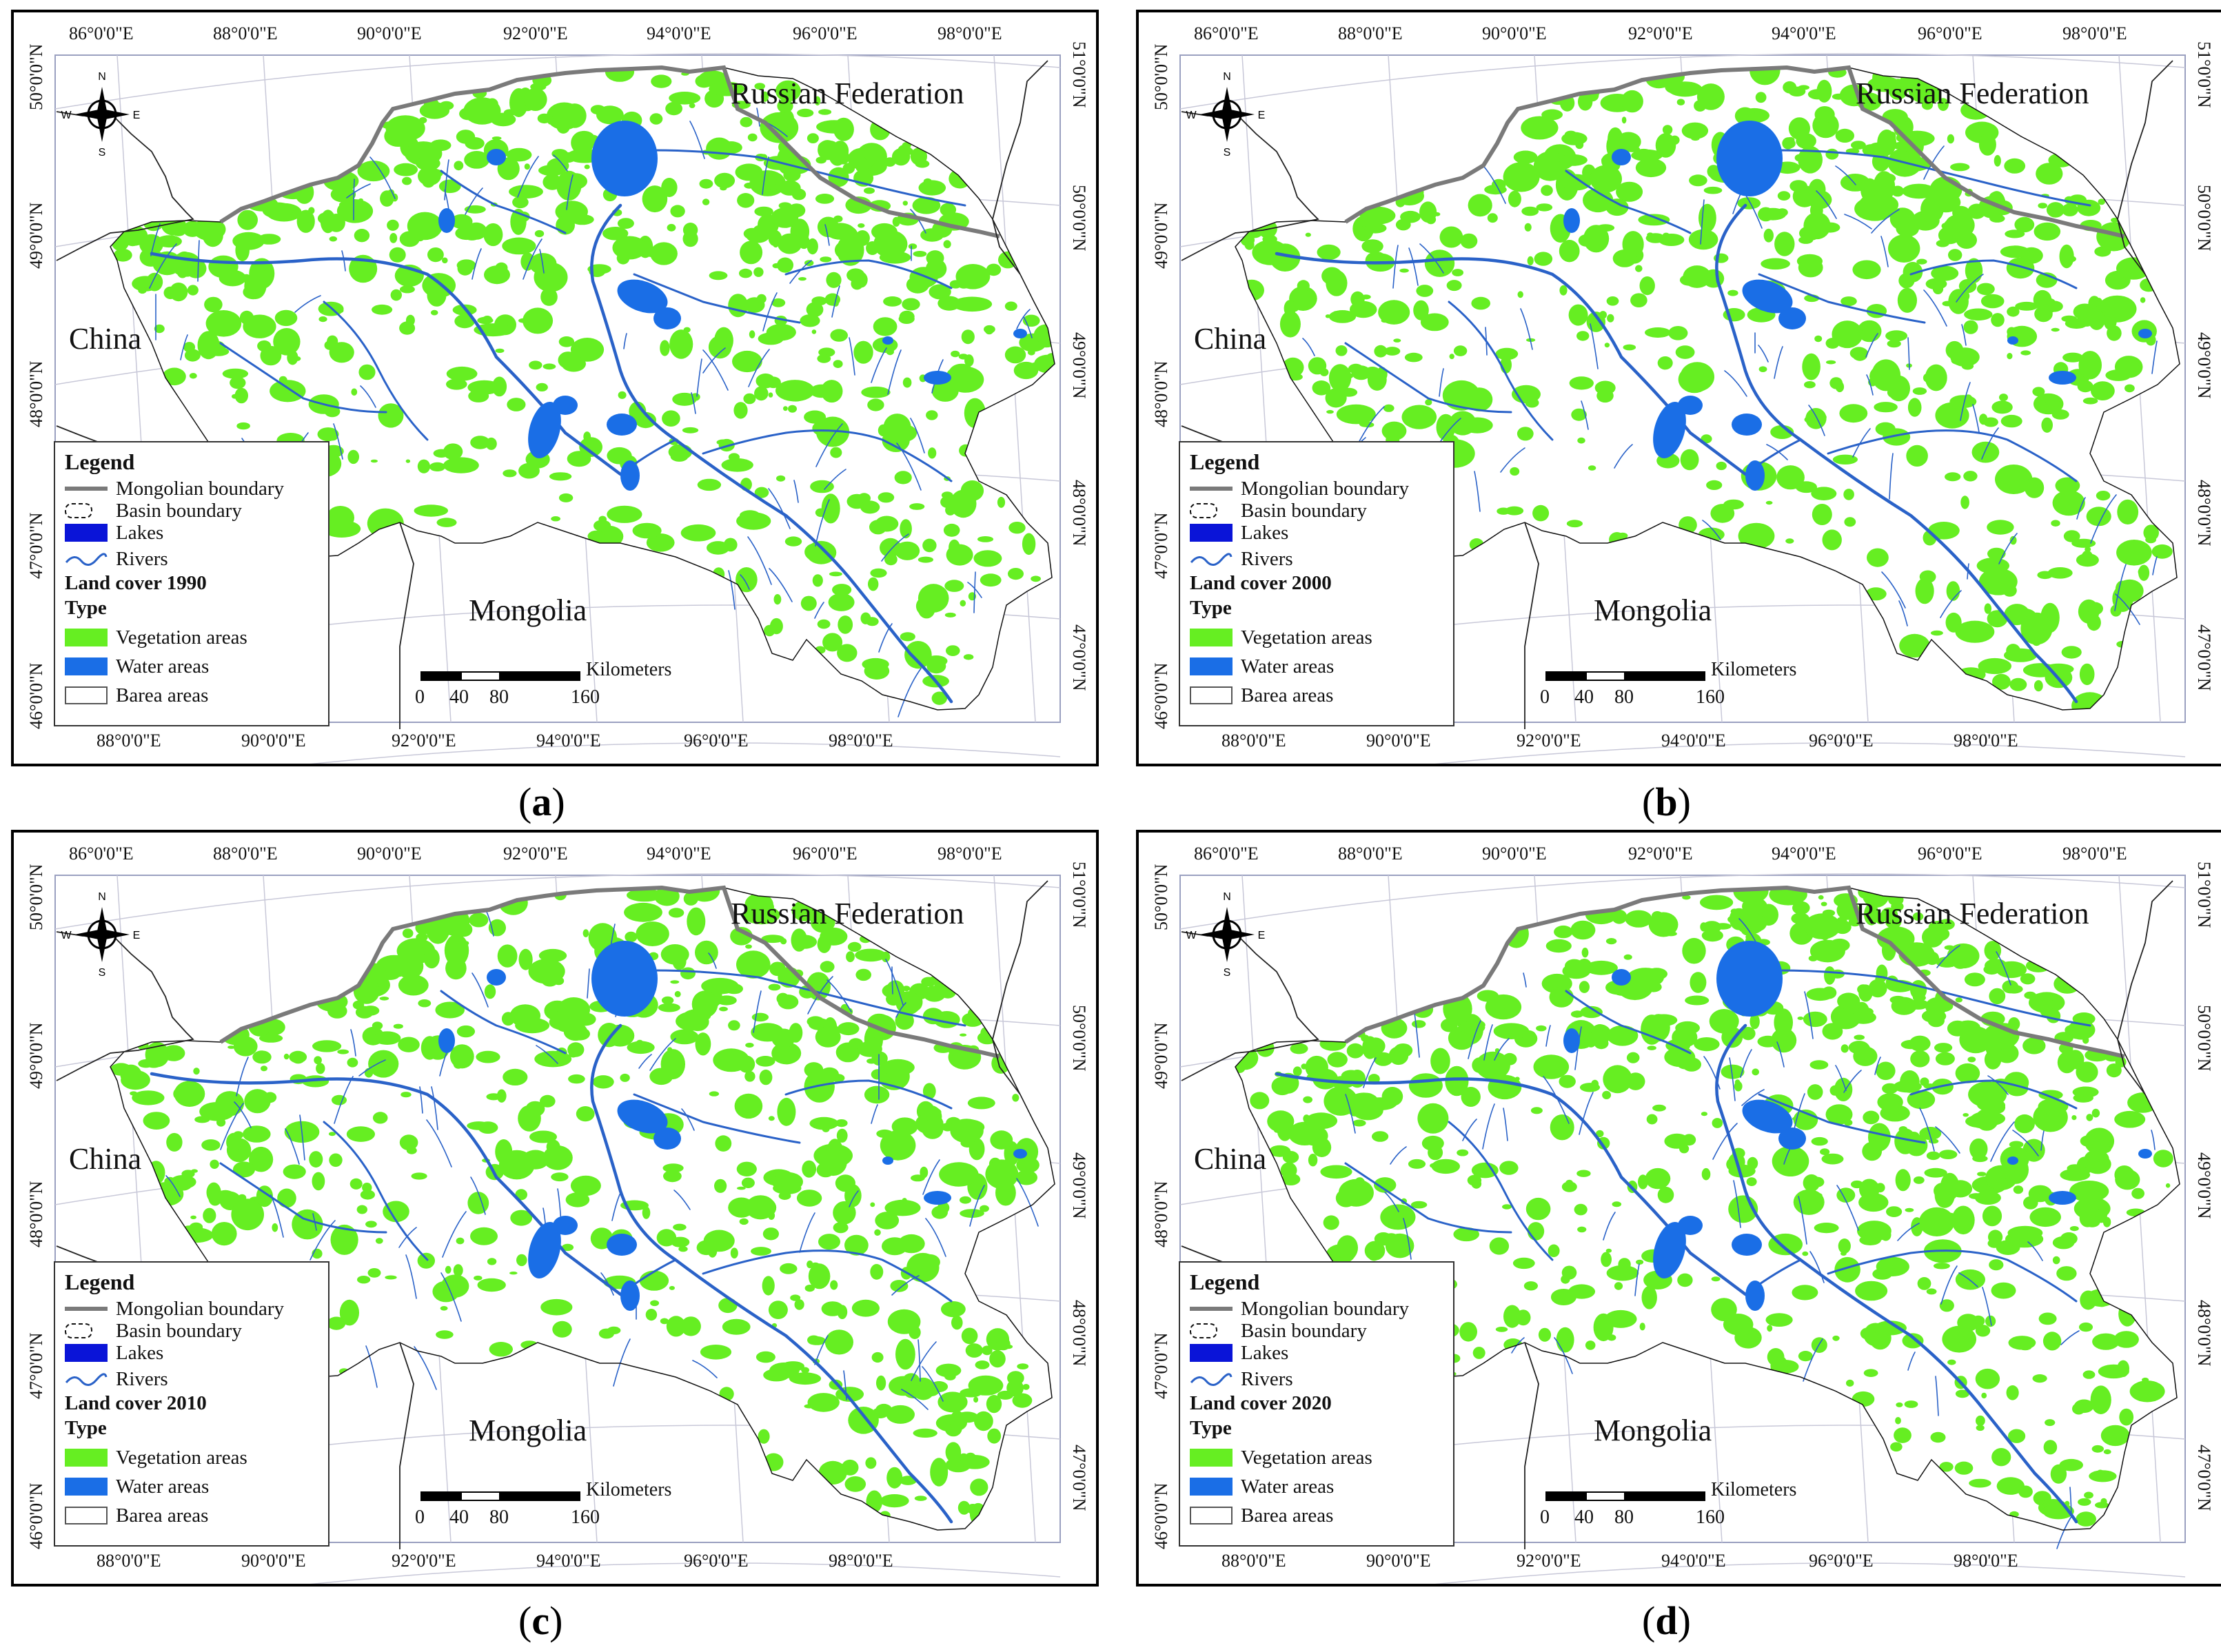  Describe the element at coordinates (1161, 546) in the screenshot. I see `latitude-label-left: 47°0'0"N` at that location.